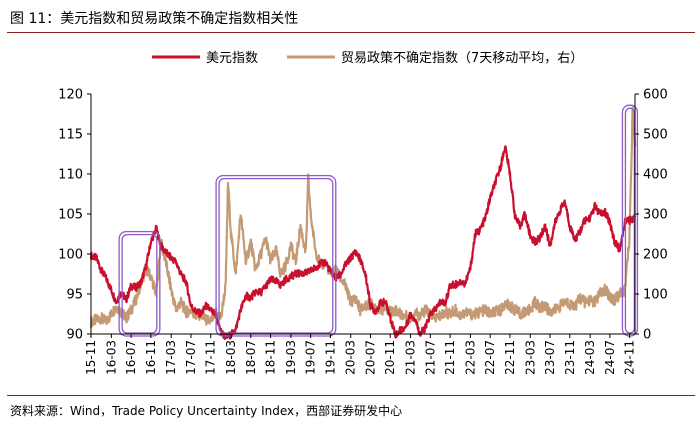  I want to click on legend-label-tpu: 贸易政策不确定指数（7天移动平均，右）, so click(462, 58).